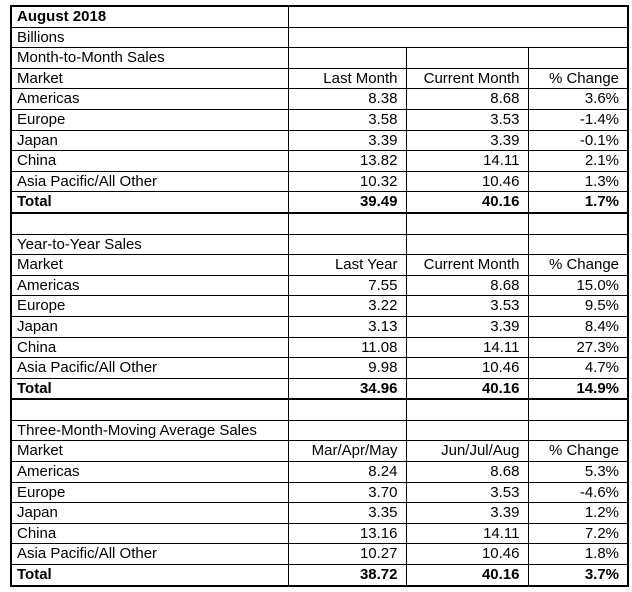 The width and height of the screenshot is (632, 592). I want to click on value-cell: -4.6%, so click(578, 492).